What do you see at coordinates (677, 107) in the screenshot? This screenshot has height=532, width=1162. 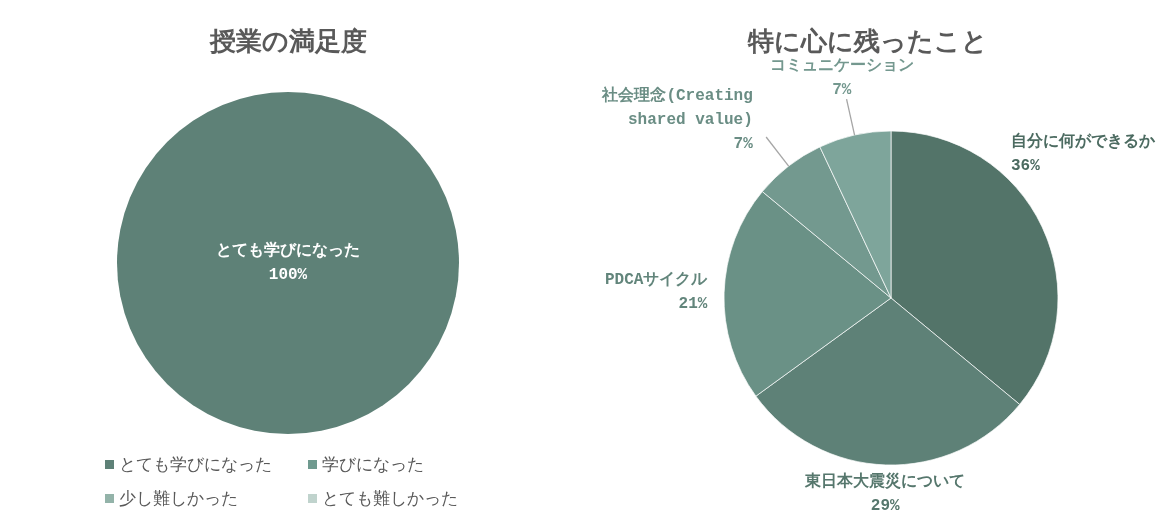 I see `slice-label: 社会理念(Creating shared value)` at bounding box center [677, 107].